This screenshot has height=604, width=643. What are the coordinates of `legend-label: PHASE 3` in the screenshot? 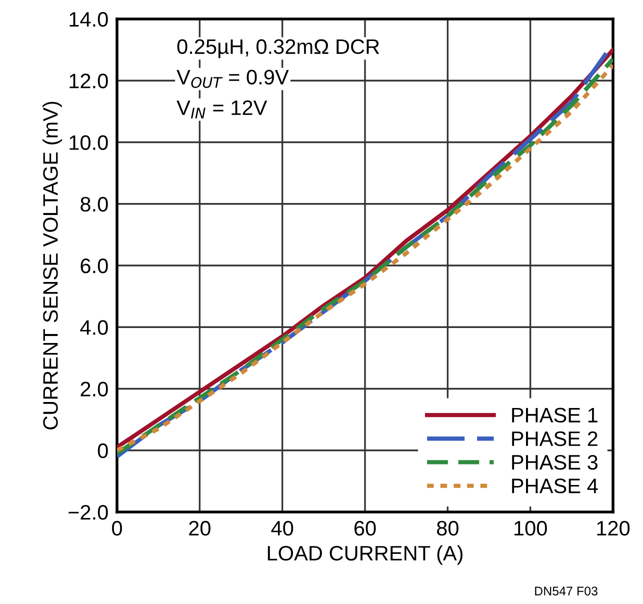 It's located at (555, 462).